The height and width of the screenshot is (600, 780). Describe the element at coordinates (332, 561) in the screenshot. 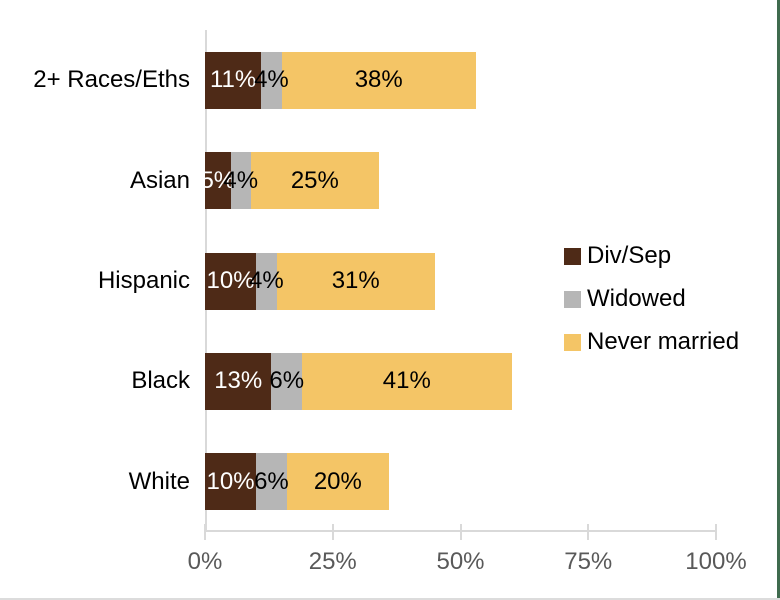

I see `x-axis-tick-label: 25%` at that location.